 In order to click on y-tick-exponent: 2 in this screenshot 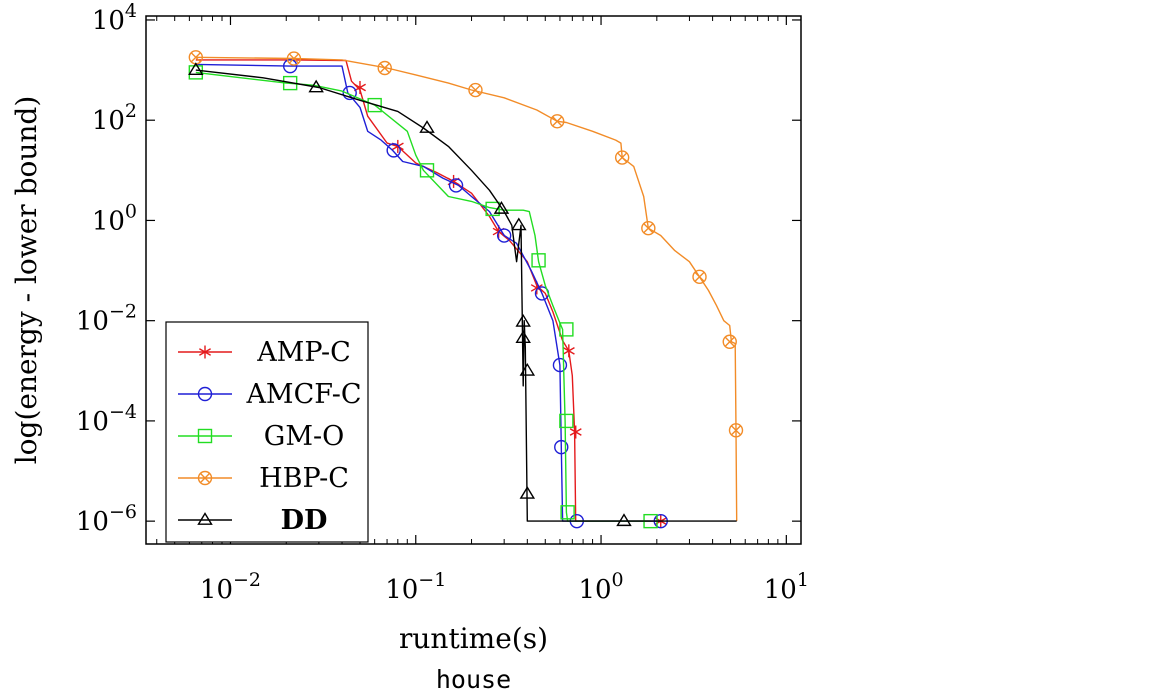, I will do `click(131, 111)`.